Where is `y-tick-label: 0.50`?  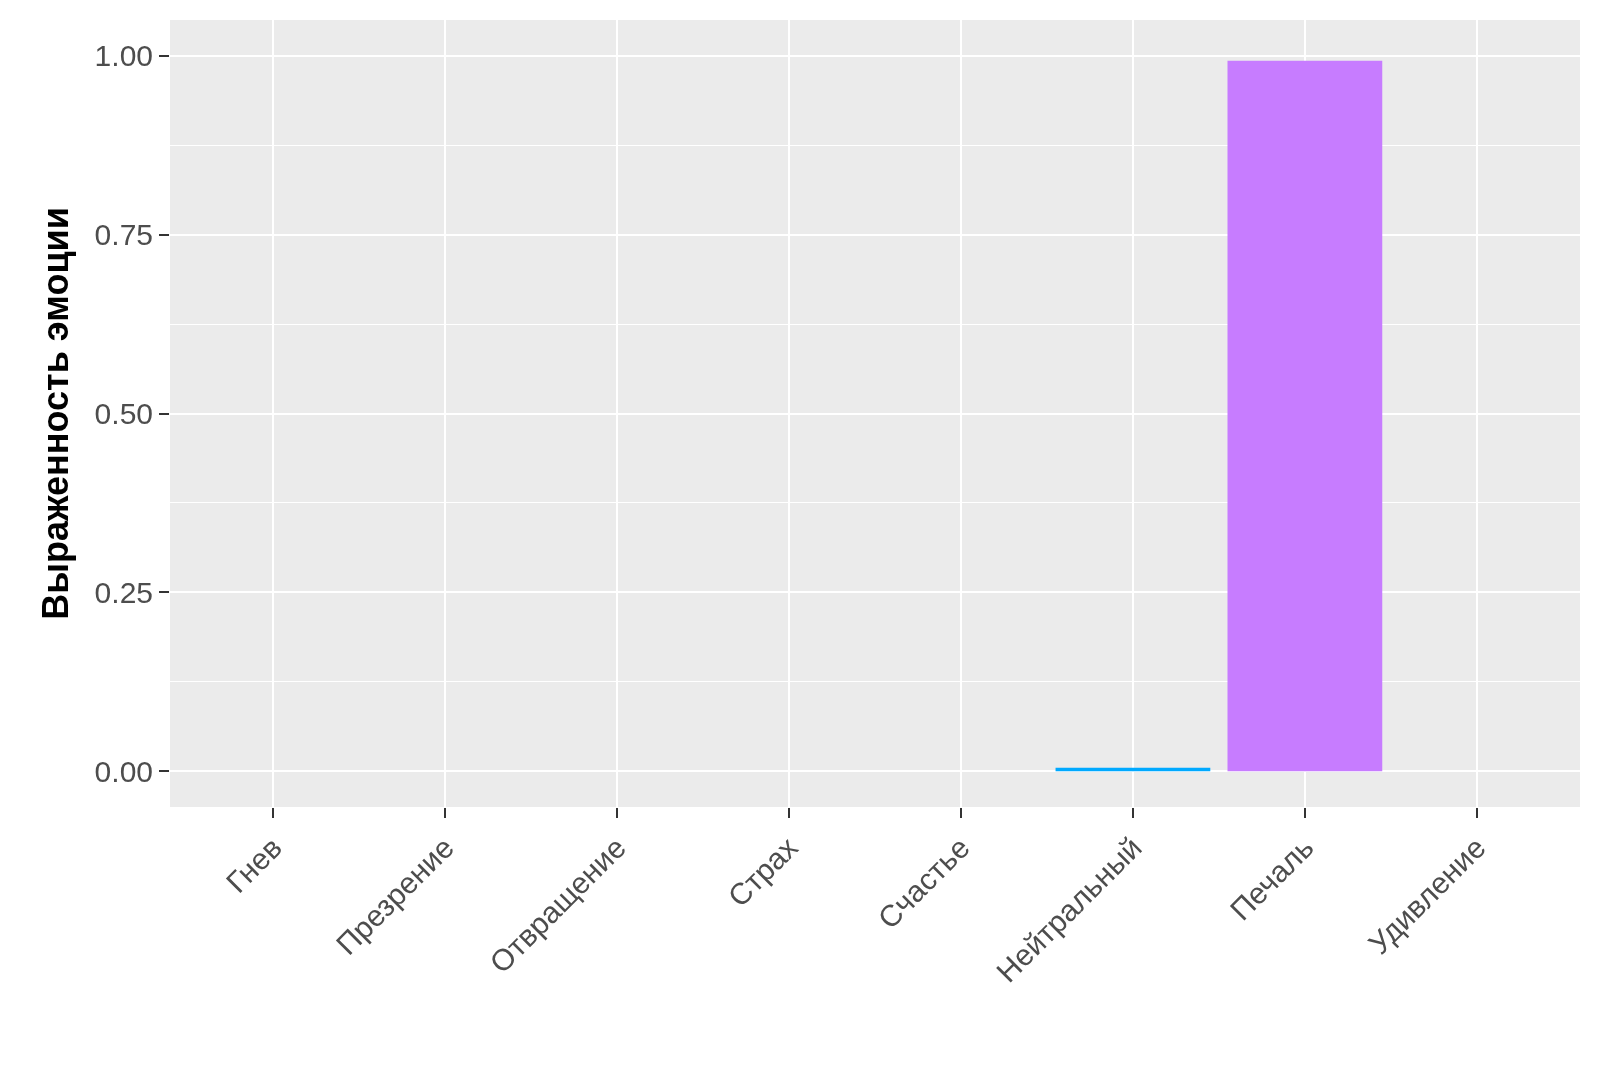 y-tick-label: 0.50 is located at coordinates (123, 413).